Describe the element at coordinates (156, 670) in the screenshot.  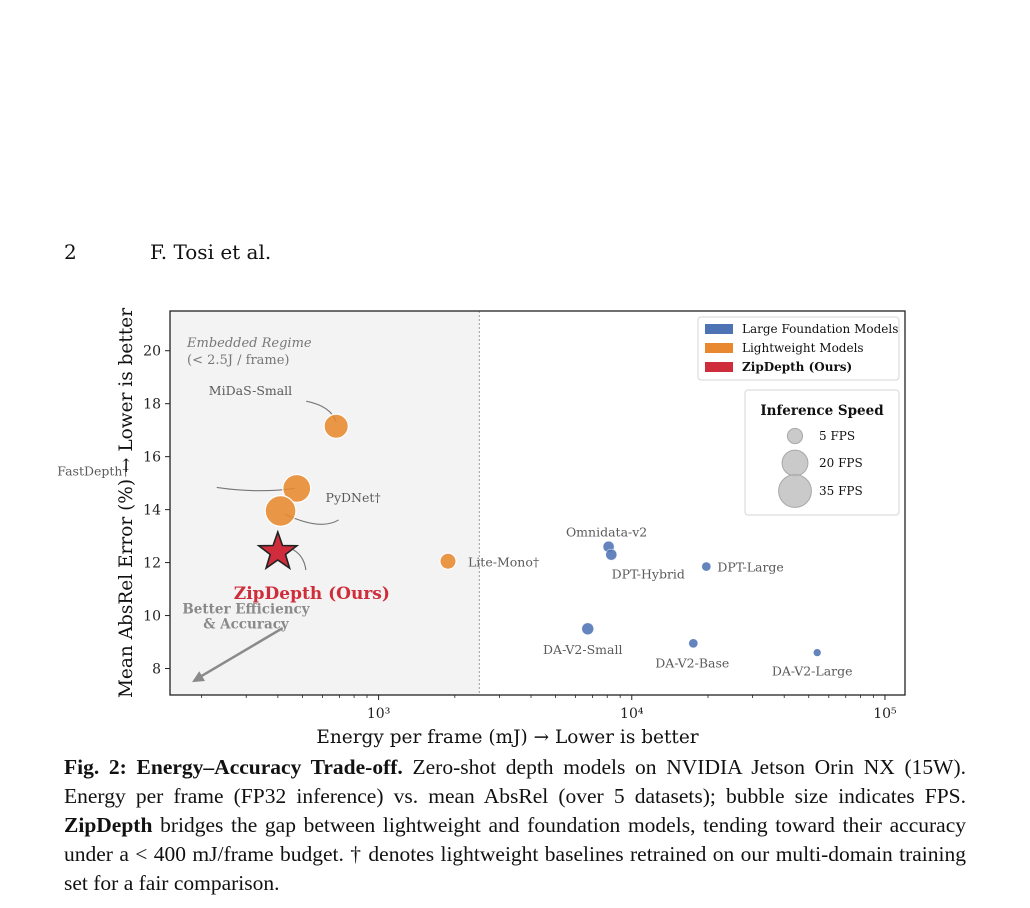
I see `y-tick-label: 8` at that location.